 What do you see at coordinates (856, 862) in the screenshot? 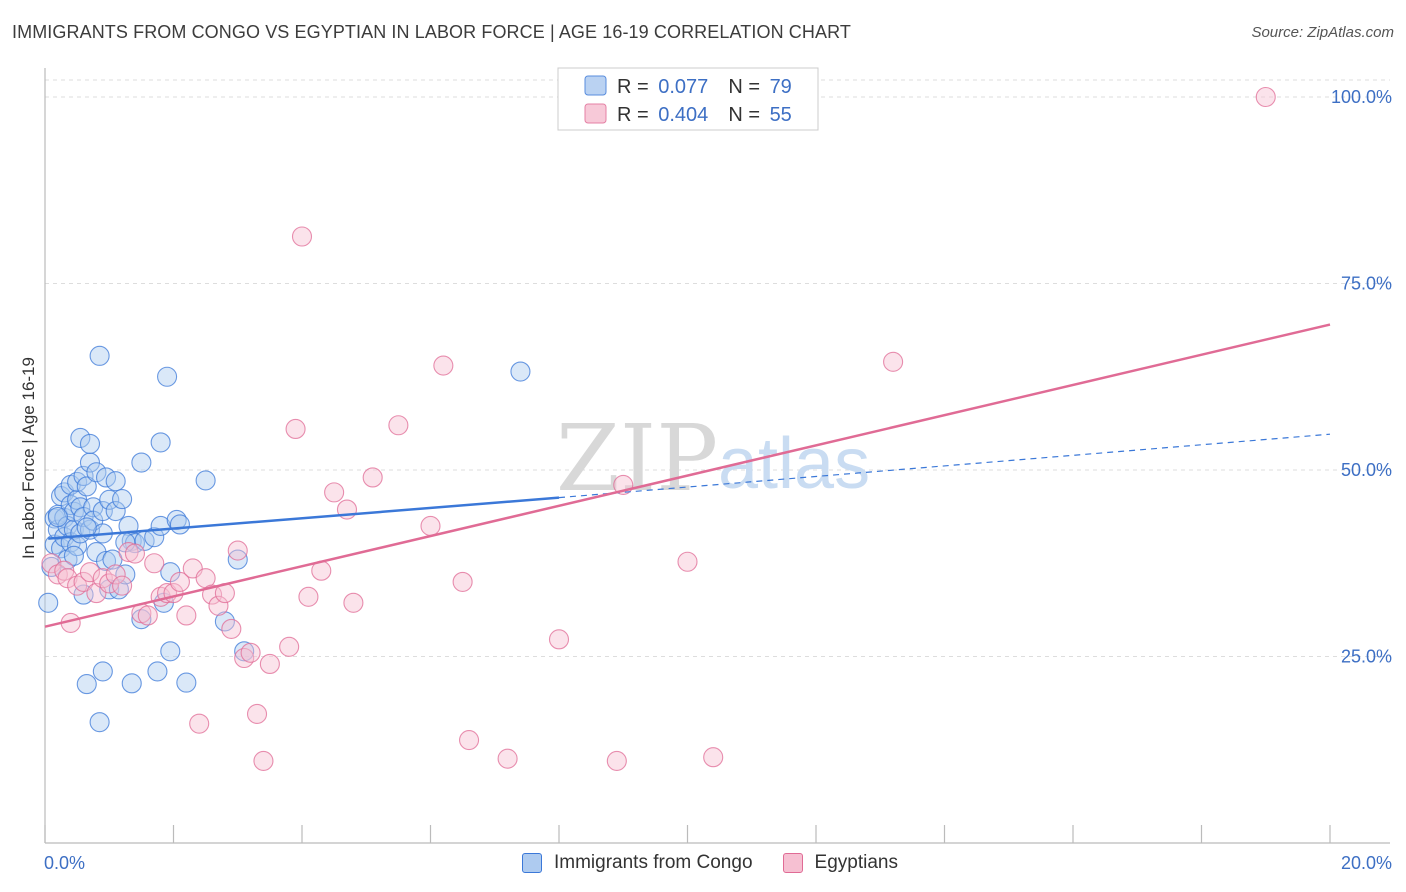
I see `bottom-legend-label-egyptians: Egyptians` at bounding box center [856, 862].